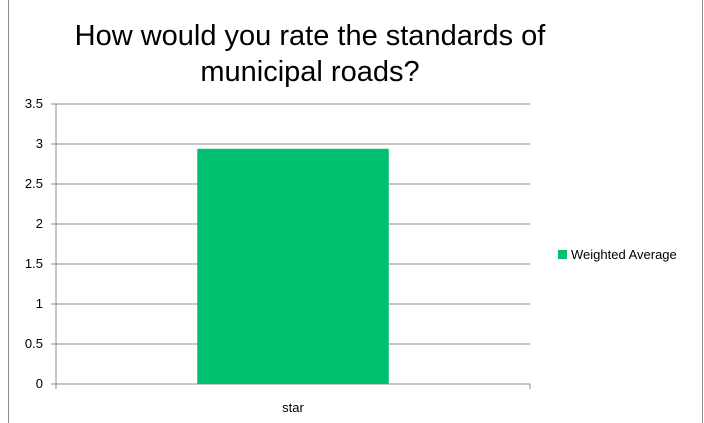  What do you see at coordinates (39, 303) in the screenshot?
I see `y-tick-label: 1` at bounding box center [39, 303].